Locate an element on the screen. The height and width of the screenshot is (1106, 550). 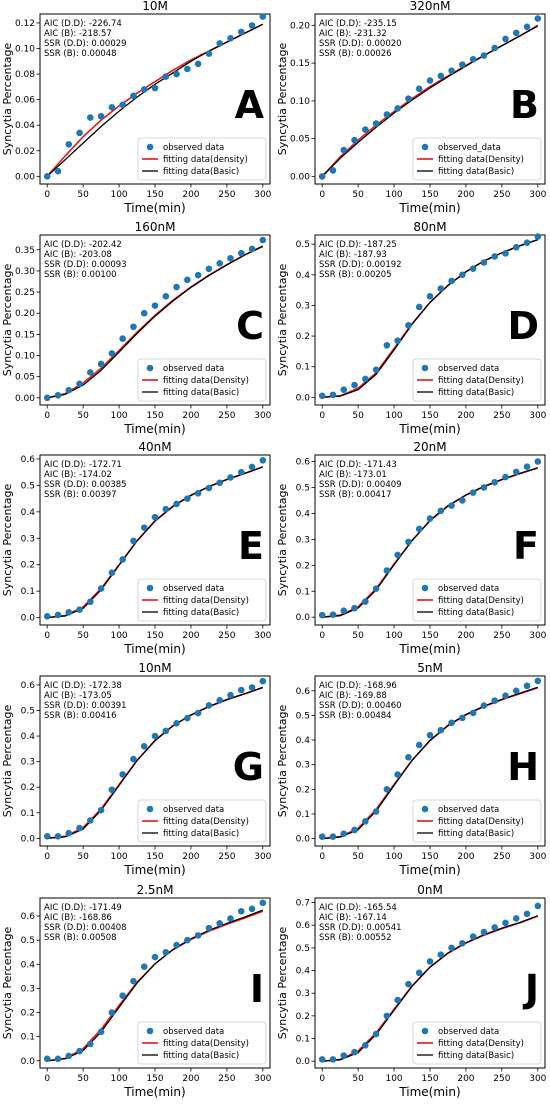
stats-line: AIC (D.D): -235.15 is located at coordinates (358, 24).